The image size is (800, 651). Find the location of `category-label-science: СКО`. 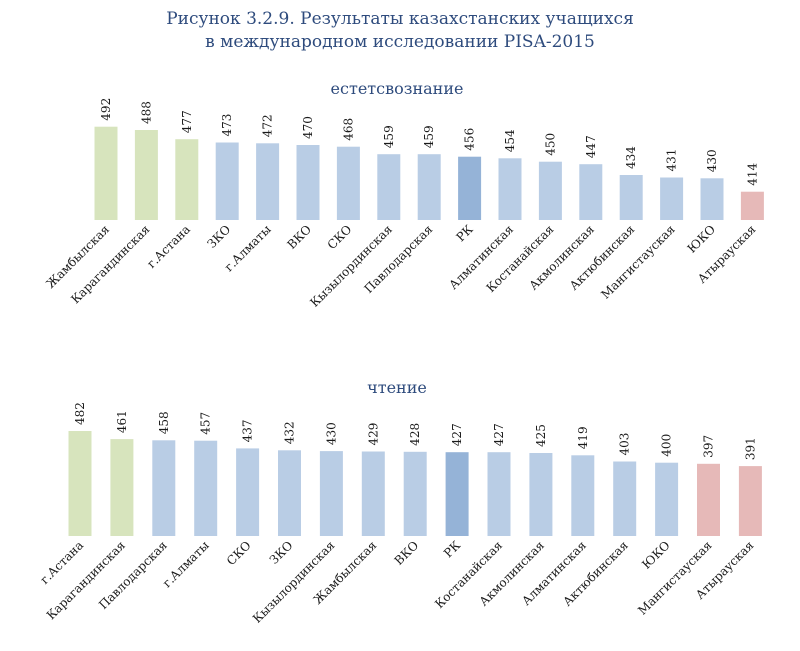

category-label-science: СКО is located at coordinates (340, 237).